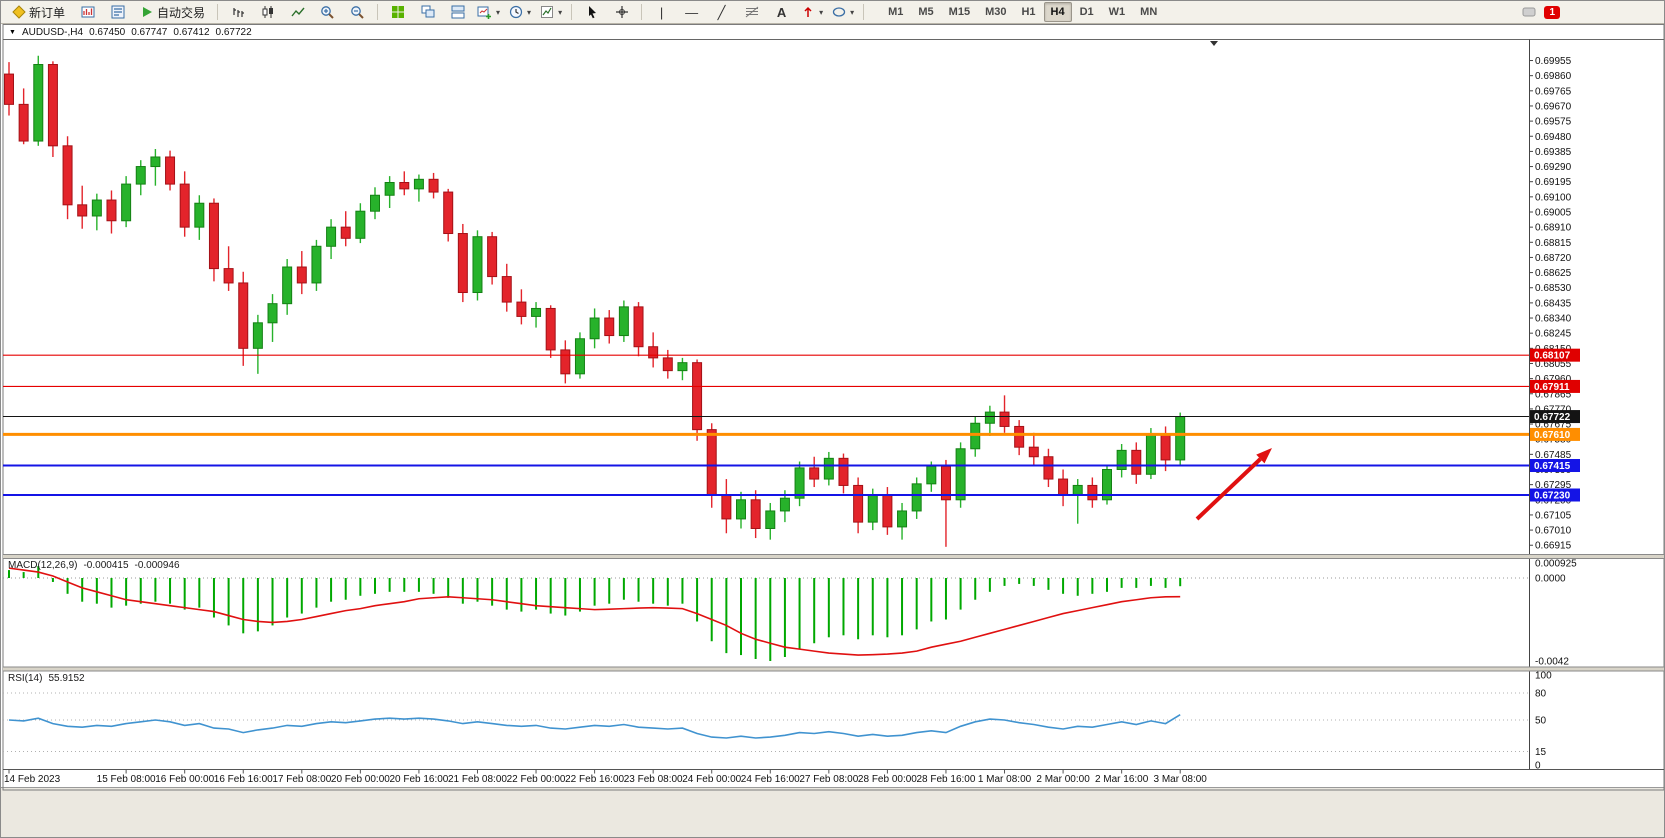 This screenshot has width=1665, height=838. What do you see at coordinates (781, 12) in the screenshot?
I see `text-tool-button: A` at bounding box center [781, 12].